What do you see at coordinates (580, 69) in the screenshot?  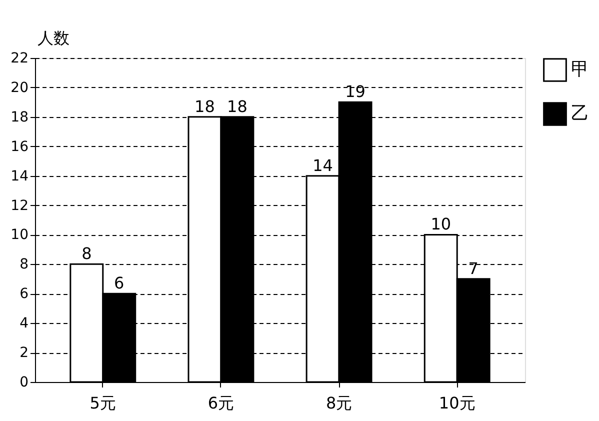 I see `legend-label: 甲` at bounding box center [580, 69].